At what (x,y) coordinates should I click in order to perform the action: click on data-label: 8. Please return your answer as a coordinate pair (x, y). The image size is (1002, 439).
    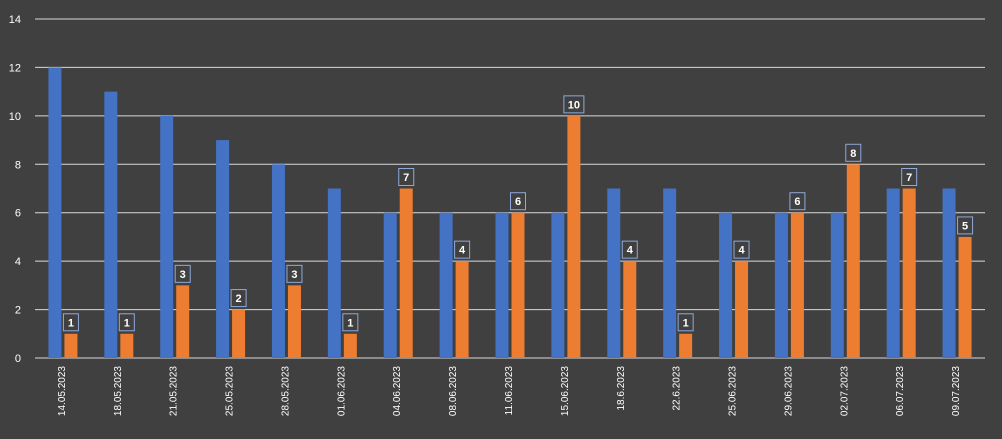
    Looking at the image, I should click on (853, 154).